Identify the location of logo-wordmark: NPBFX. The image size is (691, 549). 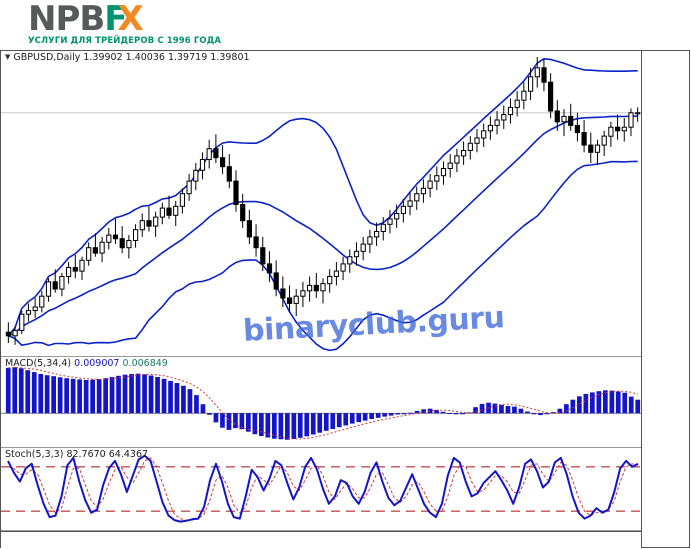
(124, 19).